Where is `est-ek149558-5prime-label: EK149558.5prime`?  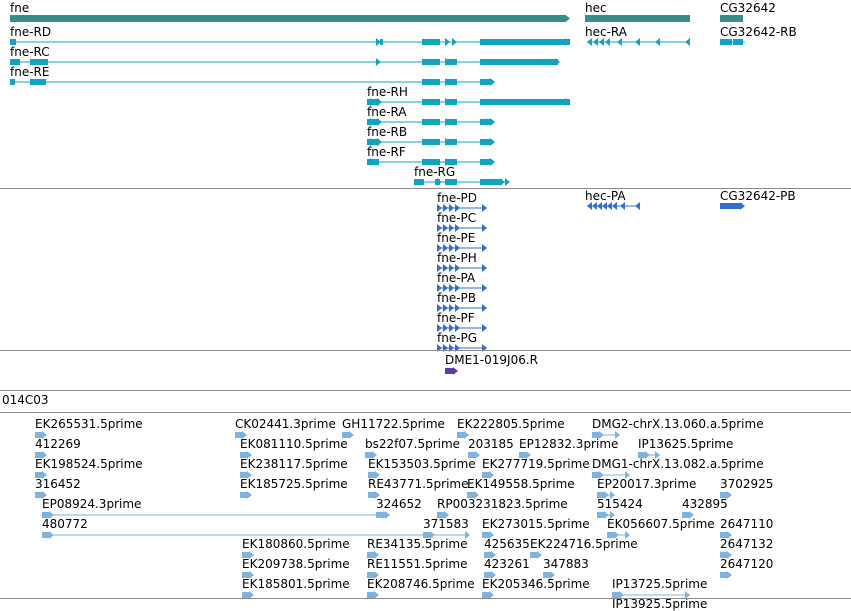 est-ek149558-5prime-label: EK149558.5prime is located at coordinates (521, 484).